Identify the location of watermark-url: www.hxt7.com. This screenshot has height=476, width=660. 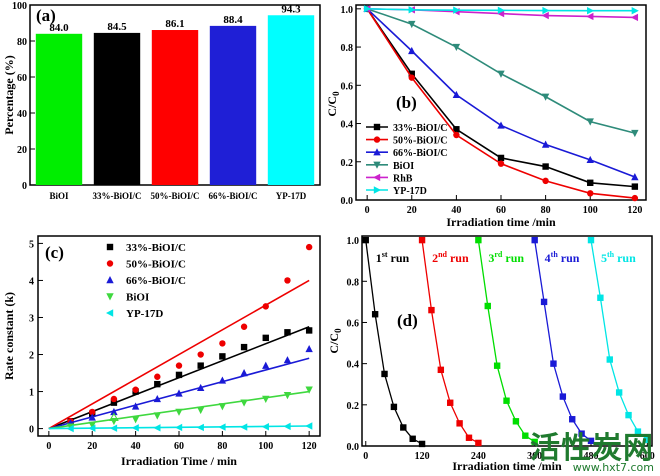
(613, 467).